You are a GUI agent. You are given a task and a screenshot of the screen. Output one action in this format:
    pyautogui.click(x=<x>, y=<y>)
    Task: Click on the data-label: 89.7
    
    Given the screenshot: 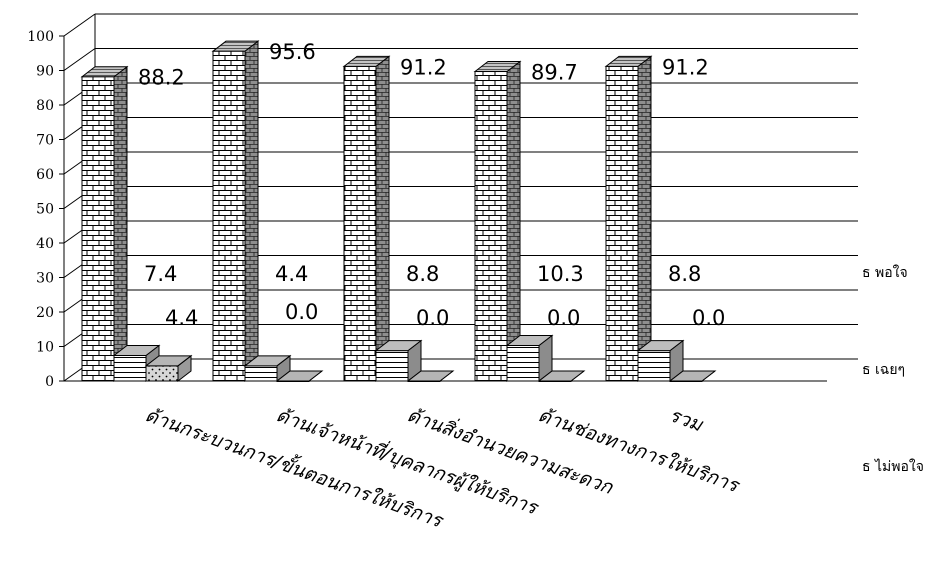 What is the action you would take?
    pyautogui.click(x=554, y=73)
    